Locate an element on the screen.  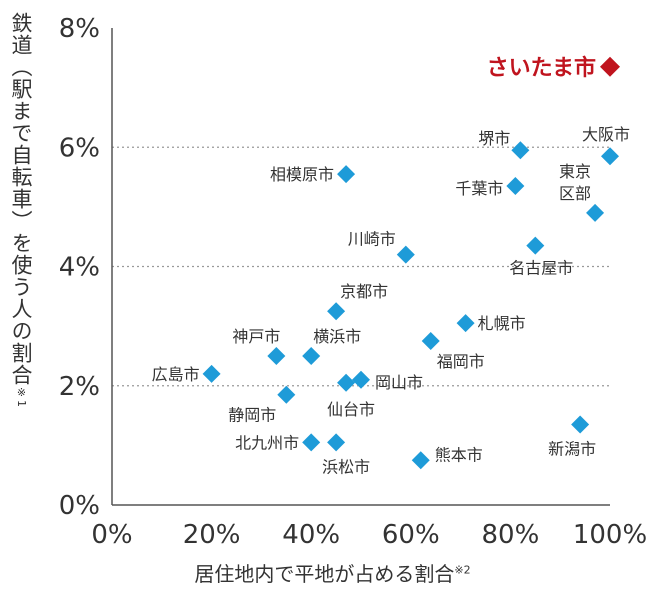
y-tick-label: 0% is located at coordinates (79, 506).